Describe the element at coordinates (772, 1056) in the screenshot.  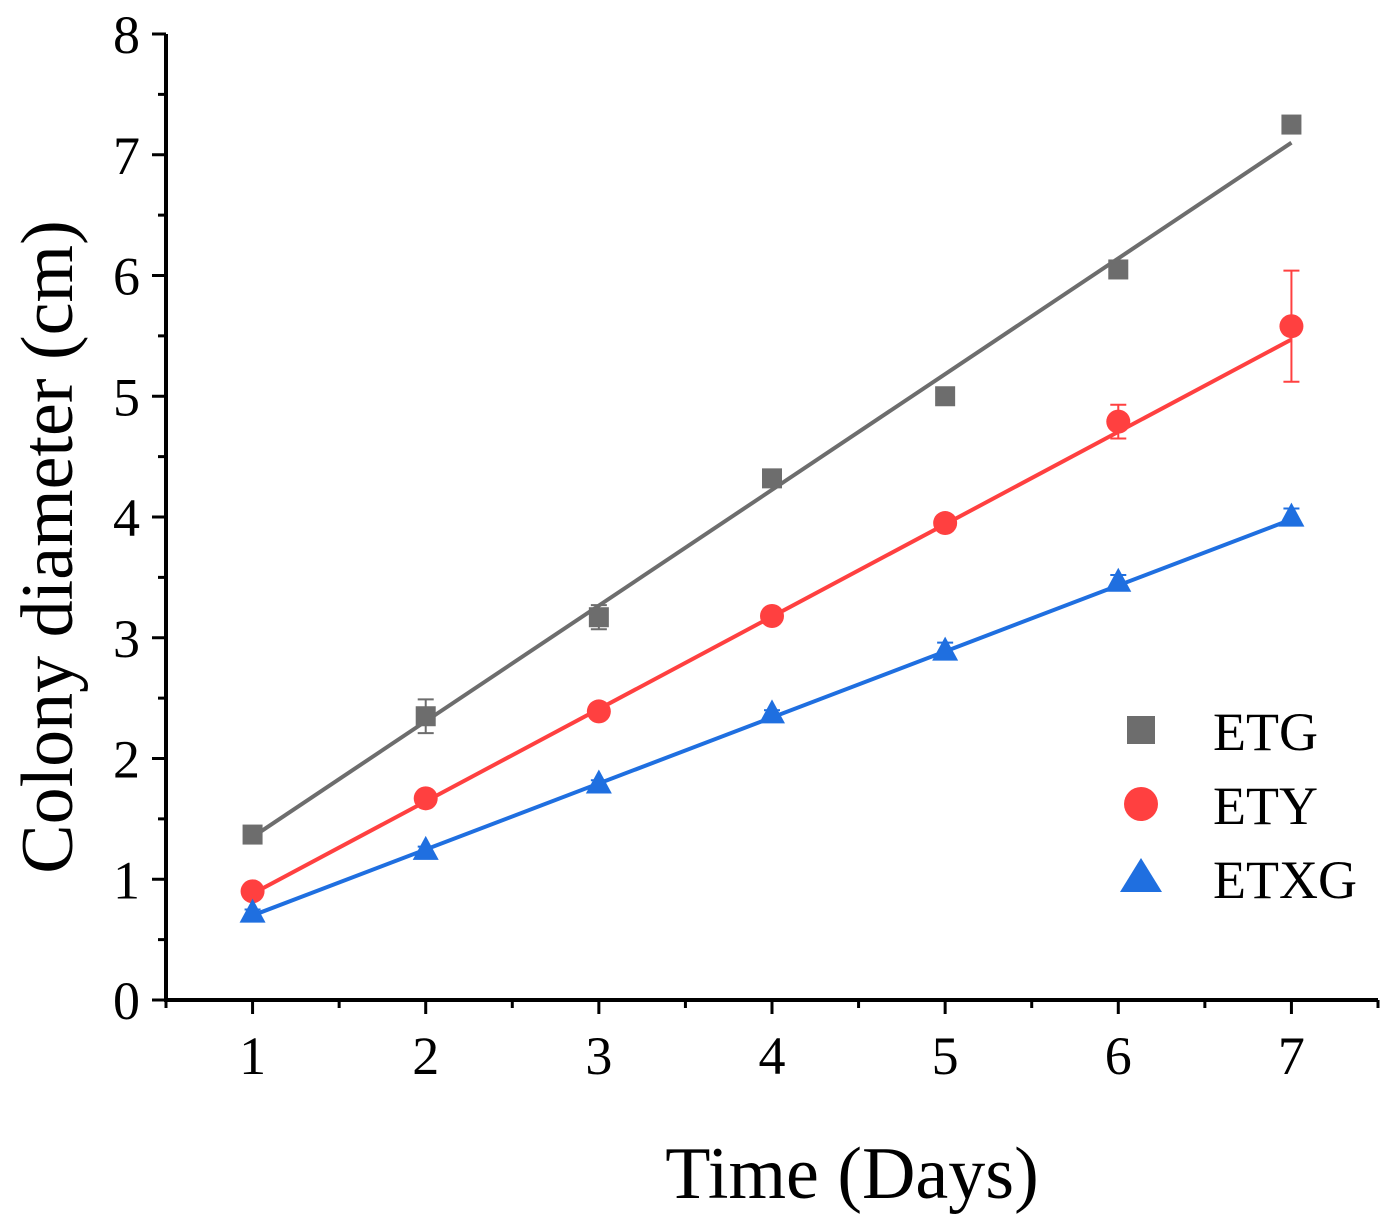
I see `x-tick-label-4: 4` at that location.